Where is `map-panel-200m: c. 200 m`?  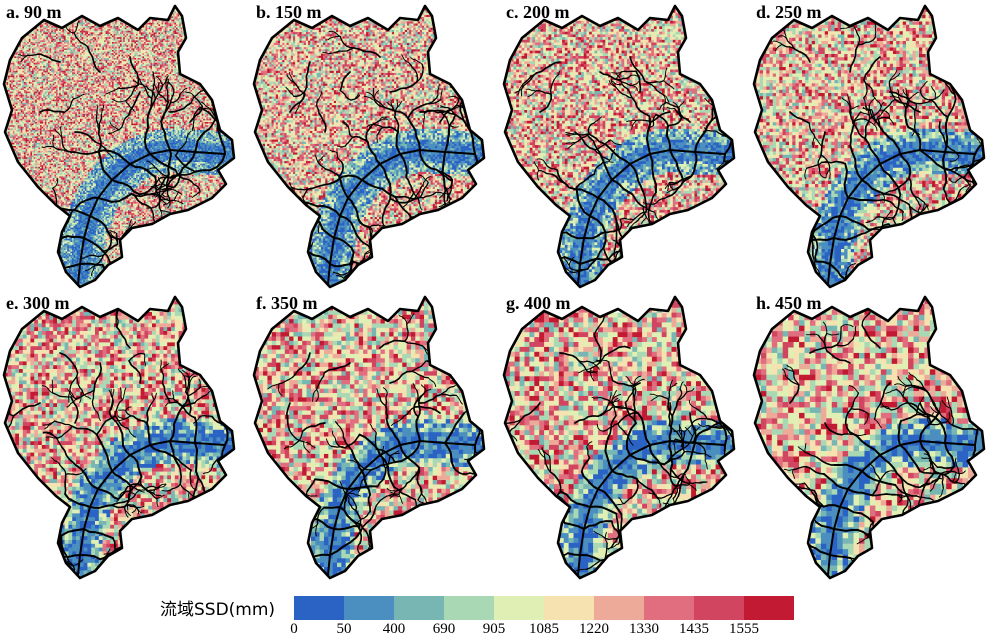 map-panel-200m: c. 200 m is located at coordinates (625, 147).